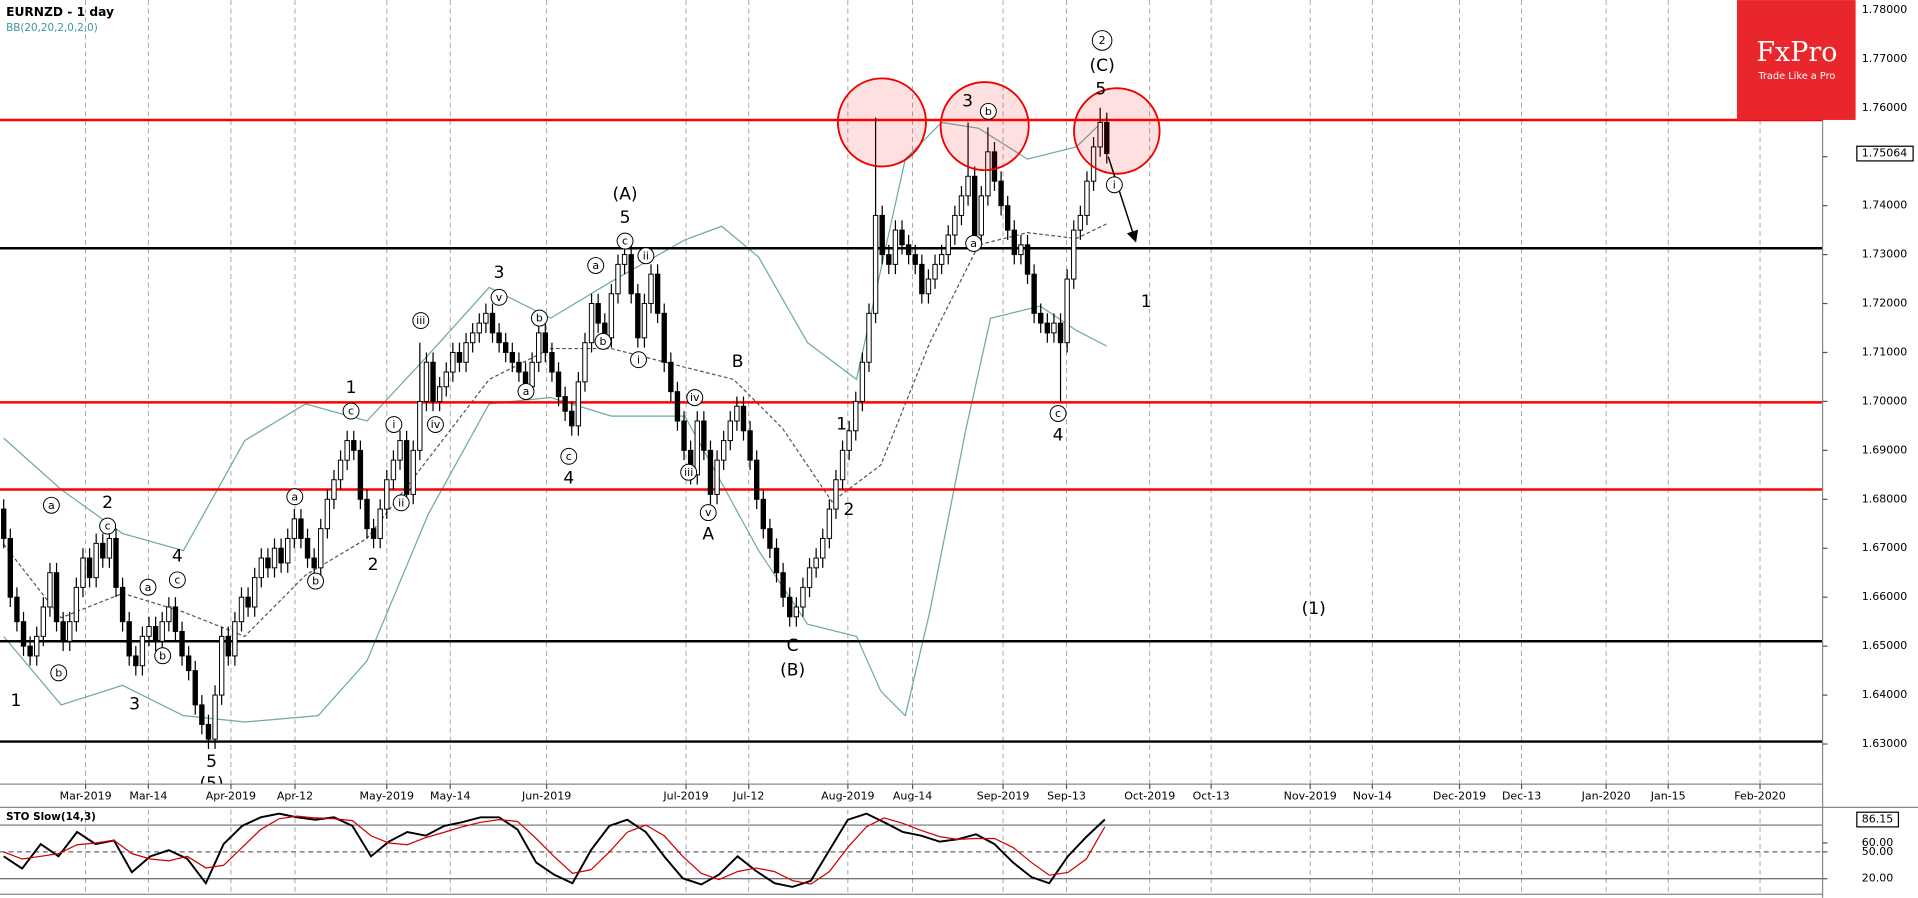 The image size is (1918, 898). I want to click on x-tick-label: Mar-14, so click(148, 795).